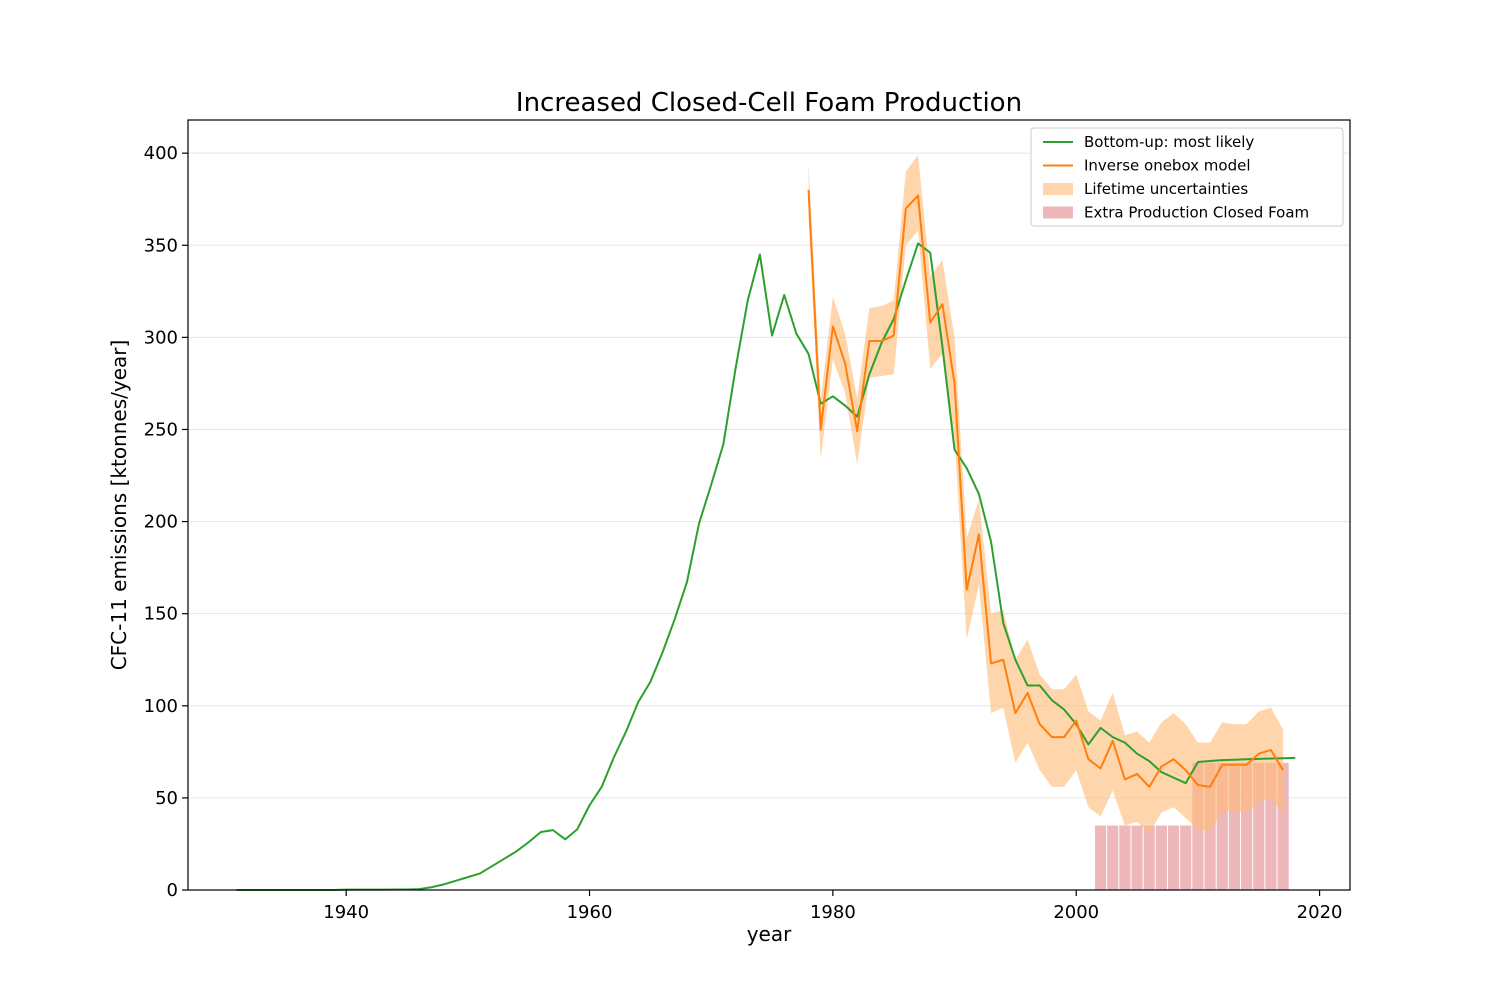 The image size is (1500, 1000). I want to click on x-axis-label: year, so click(769, 934).